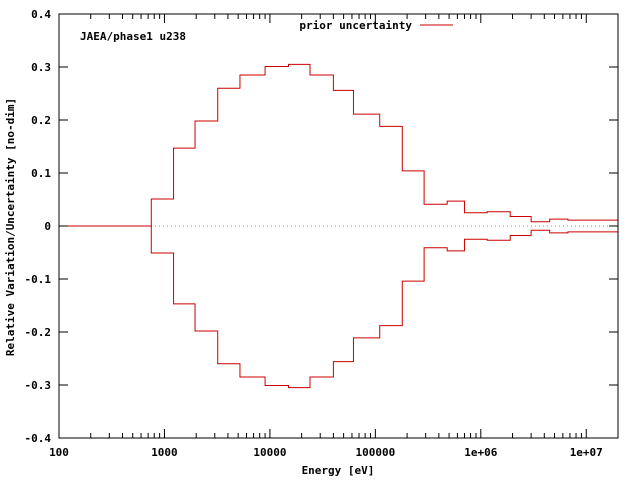 The image size is (640, 480). I want to click on chart-annotation: JAEA/phase1 u238, so click(133, 36).